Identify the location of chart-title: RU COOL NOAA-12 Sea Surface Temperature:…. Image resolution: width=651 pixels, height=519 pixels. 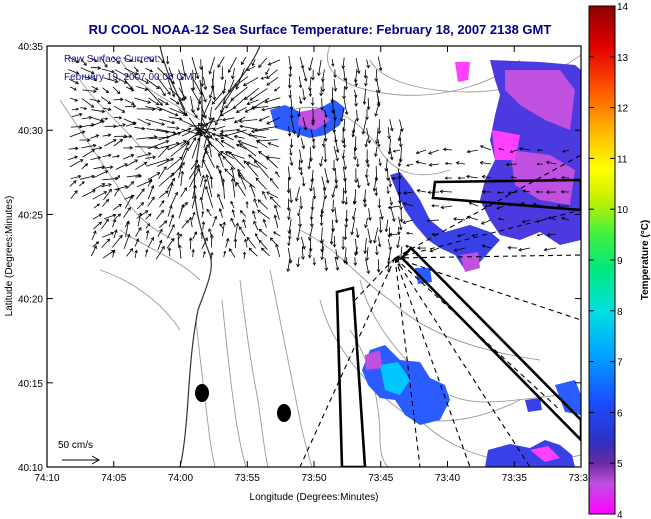
(320, 29).